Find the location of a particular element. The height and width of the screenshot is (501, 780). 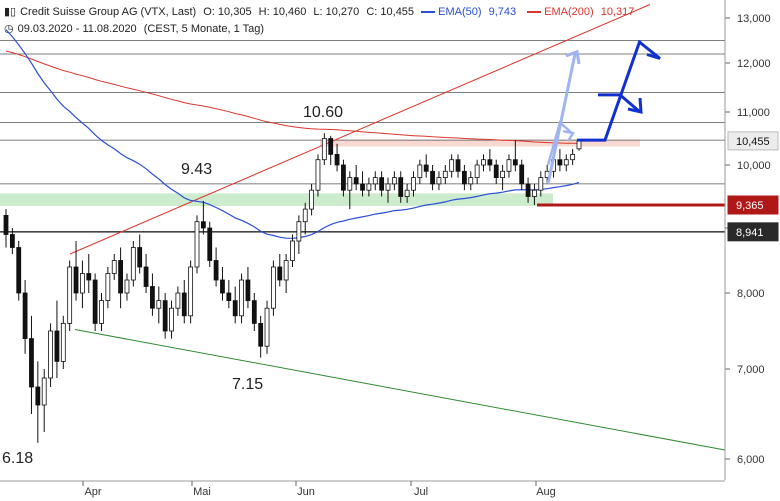

close-value: C: 10,455 is located at coordinates (390, 12).